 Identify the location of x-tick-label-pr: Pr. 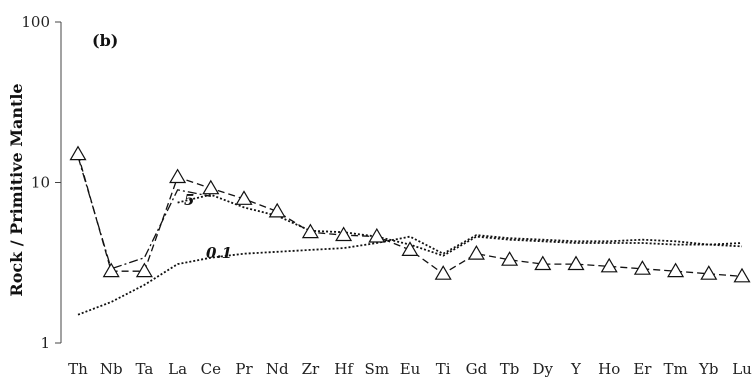
(244, 369).